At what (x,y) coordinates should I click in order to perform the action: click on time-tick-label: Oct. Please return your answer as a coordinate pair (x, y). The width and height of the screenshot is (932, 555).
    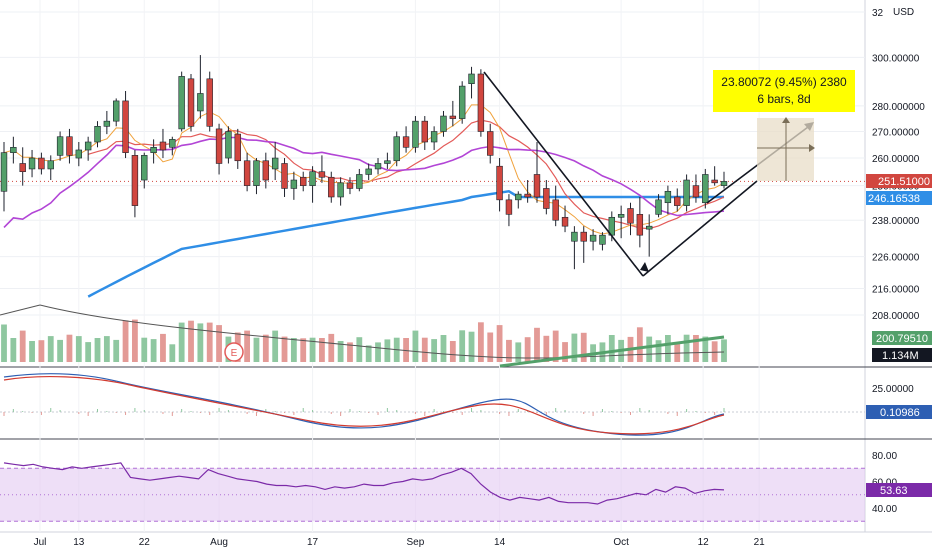
    Looking at the image, I should click on (621, 542).